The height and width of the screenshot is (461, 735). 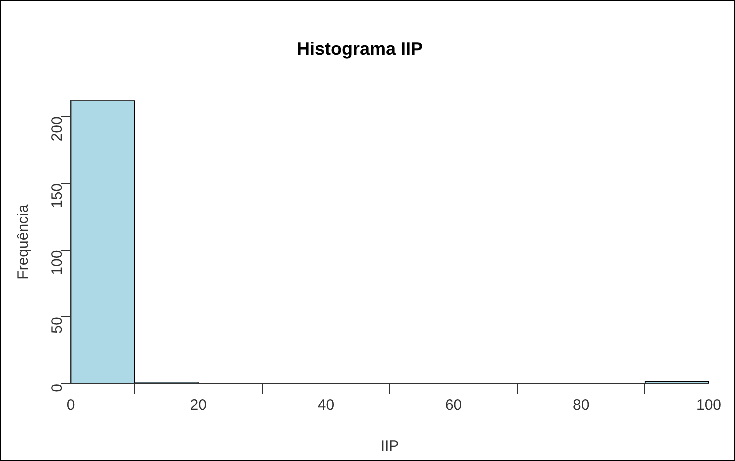 What do you see at coordinates (581, 405) in the screenshot?
I see `x-tick-label: 80` at bounding box center [581, 405].